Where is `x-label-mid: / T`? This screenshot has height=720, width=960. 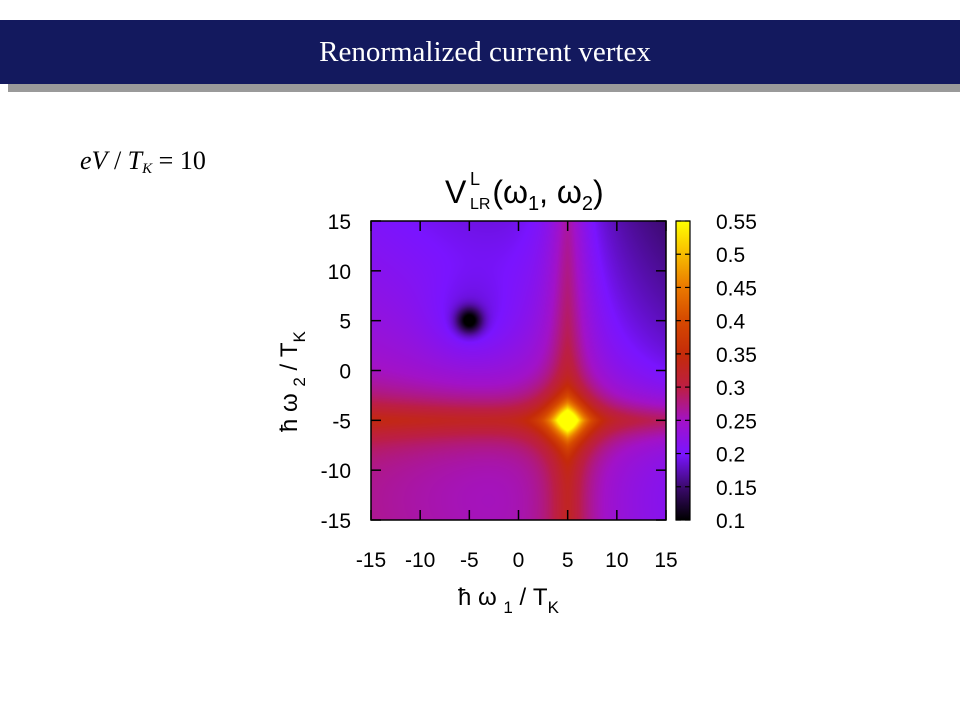
x-label-mid: / T is located at coordinates (530, 597).